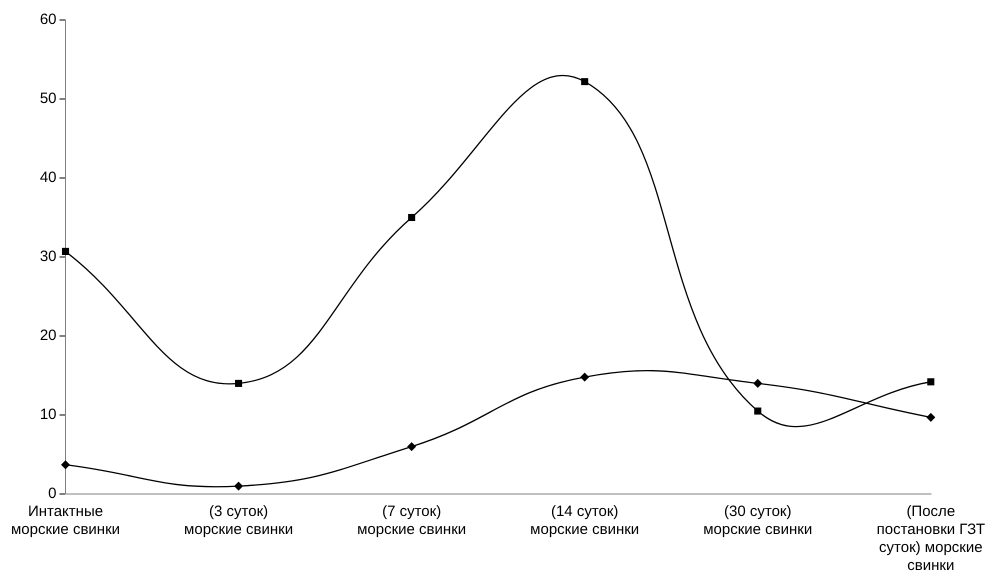  What do you see at coordinates (48, 177) in the screenshot?
I see `y-tick-label: 40` at bounding box center [48, 177].